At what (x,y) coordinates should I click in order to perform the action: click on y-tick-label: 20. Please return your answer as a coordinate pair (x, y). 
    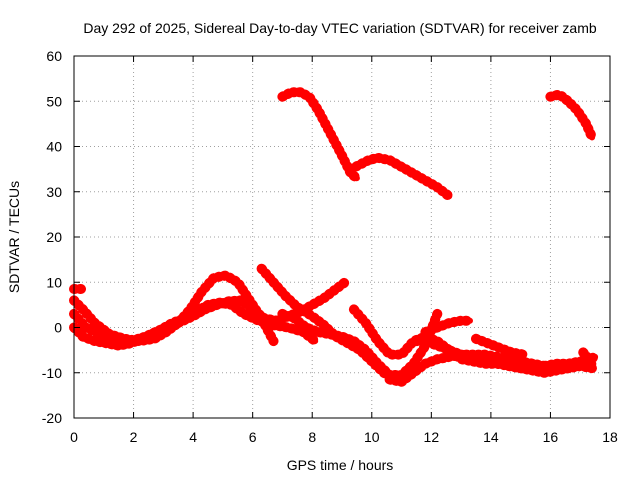
    Looking at the image, I should click on (54, 237).